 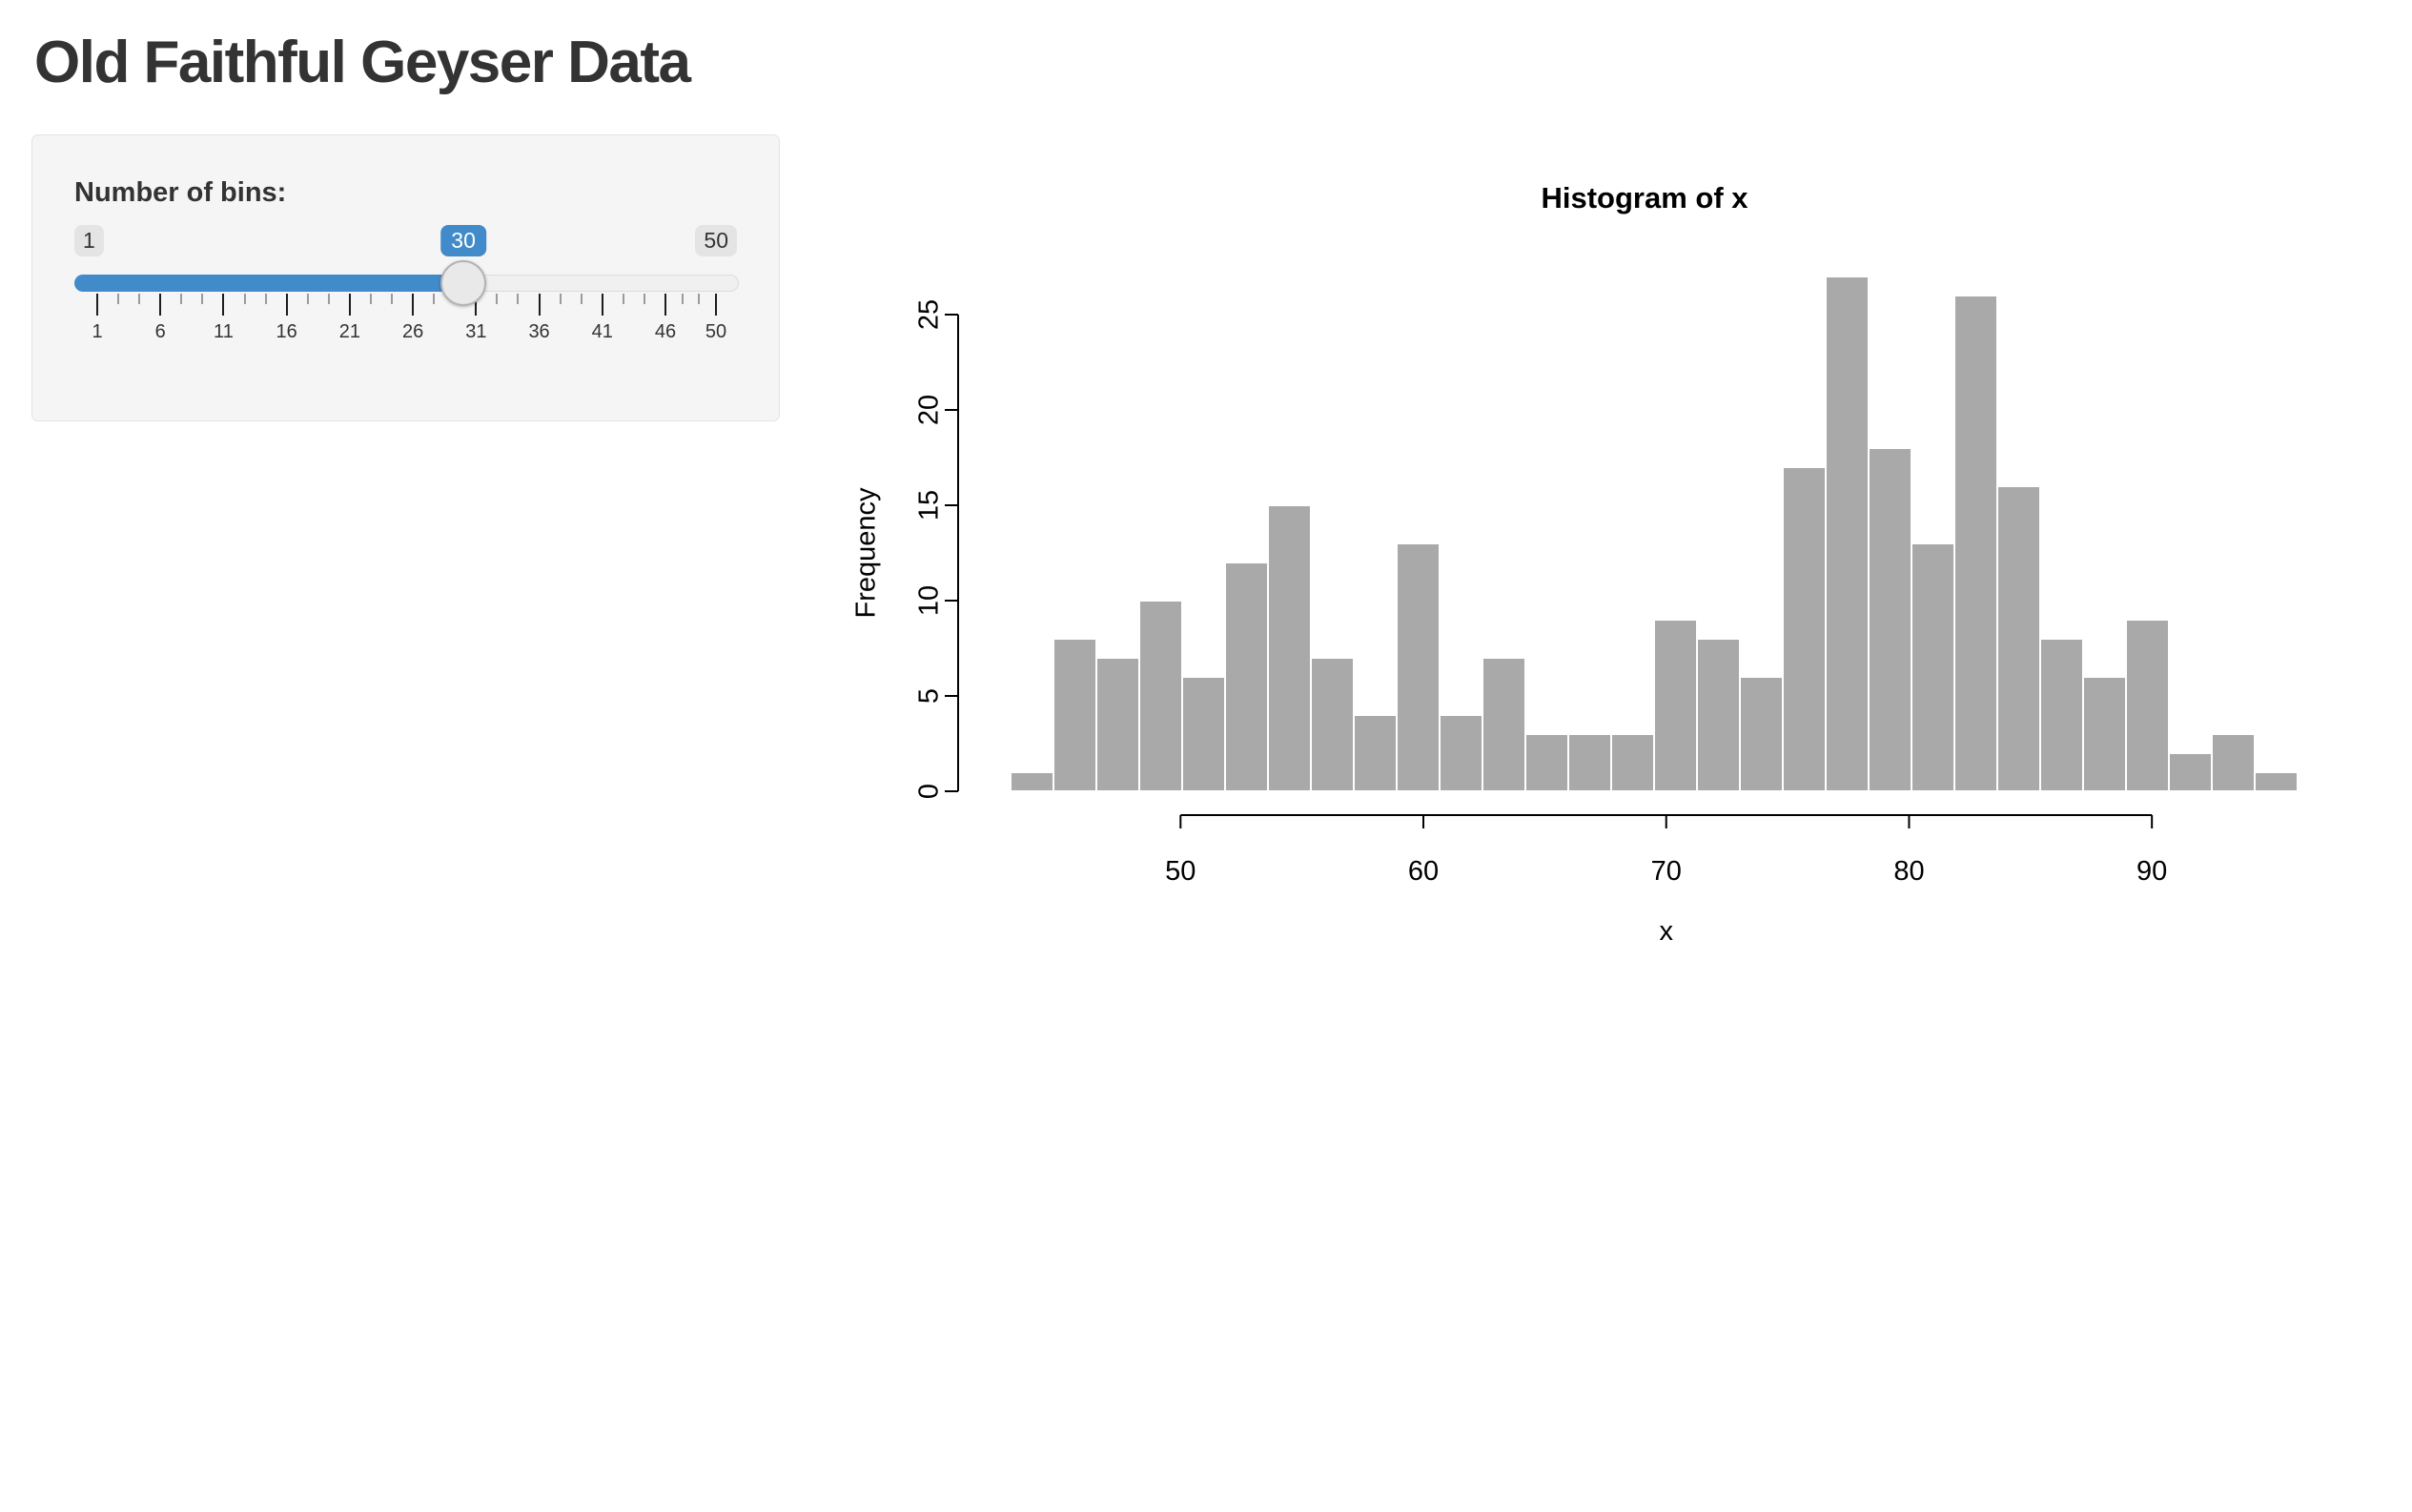 What do you see at coordinates (464, 283) in the screenshot?
I see `slider-handle` at bounding box center [464, 283].